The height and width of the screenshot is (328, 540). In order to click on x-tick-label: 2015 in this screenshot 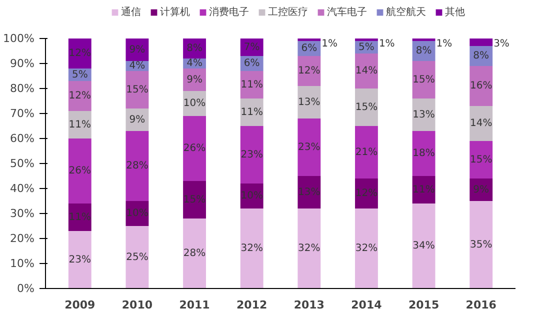, I will do `click(424, 305)`.